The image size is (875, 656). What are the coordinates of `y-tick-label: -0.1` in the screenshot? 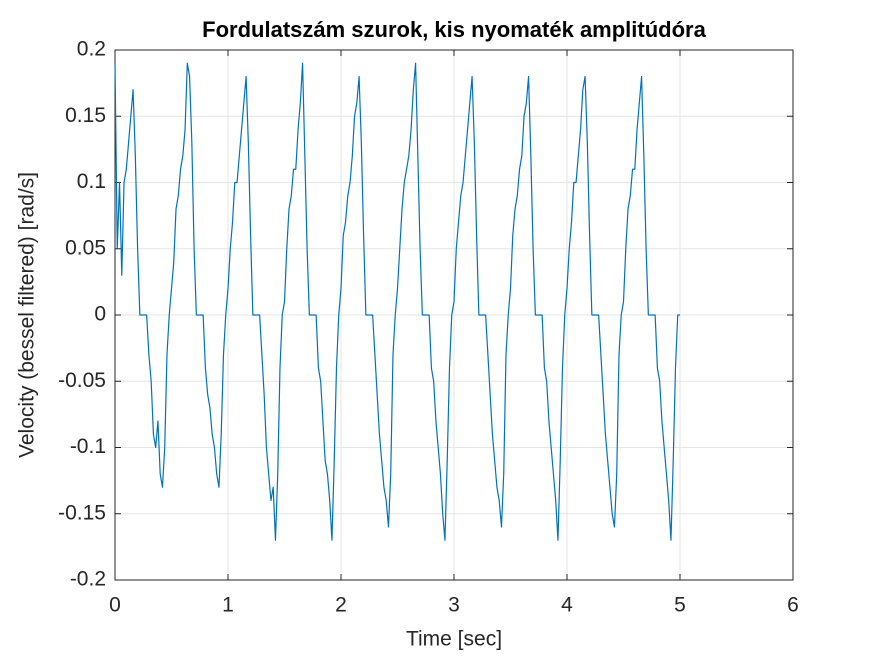 It's located at (88, 446).